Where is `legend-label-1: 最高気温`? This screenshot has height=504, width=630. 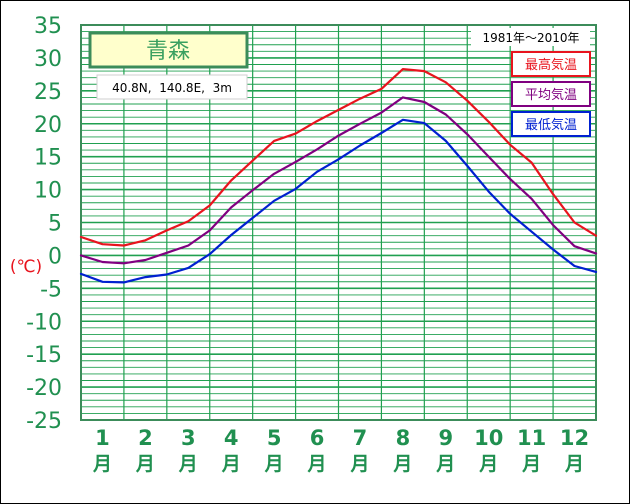 legend-label-1: 最高気温 is located at coordinates (551, 65).